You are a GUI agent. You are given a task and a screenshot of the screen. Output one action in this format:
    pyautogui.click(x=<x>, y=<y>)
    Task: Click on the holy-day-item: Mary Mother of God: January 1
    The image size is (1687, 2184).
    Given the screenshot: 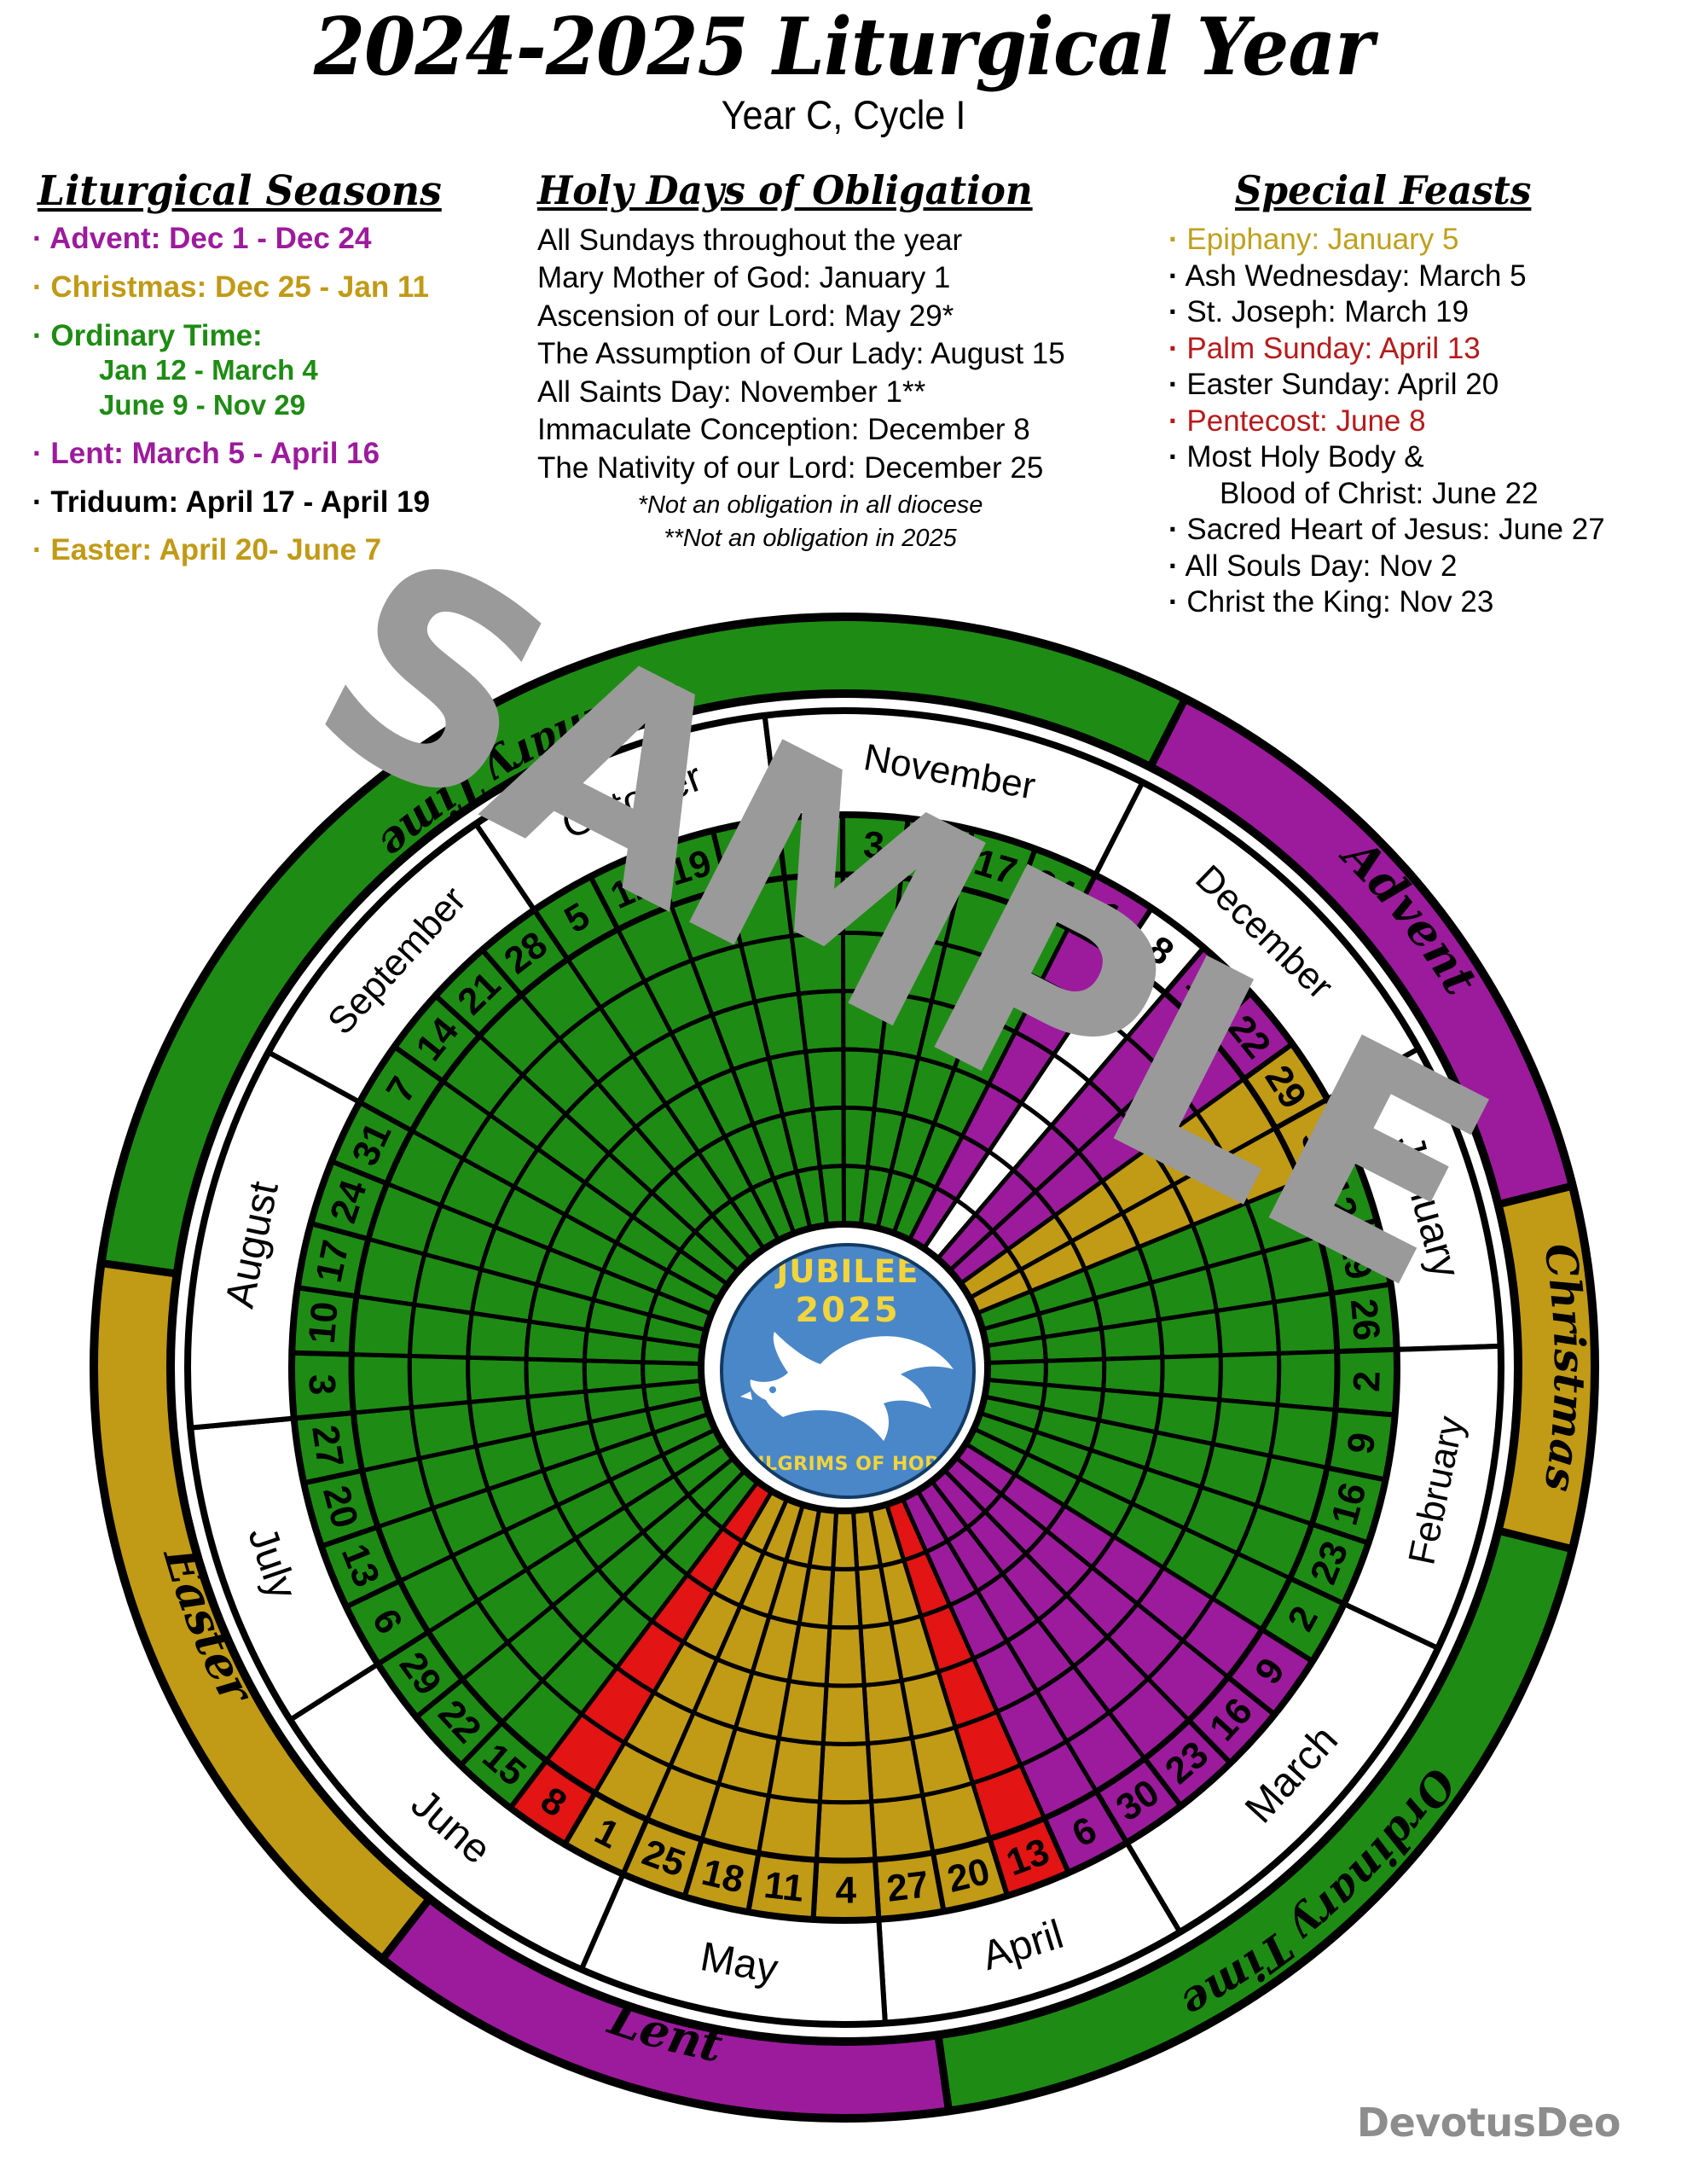 What is the action you would take?
    pyautogui.click(x=744, y=278)
    